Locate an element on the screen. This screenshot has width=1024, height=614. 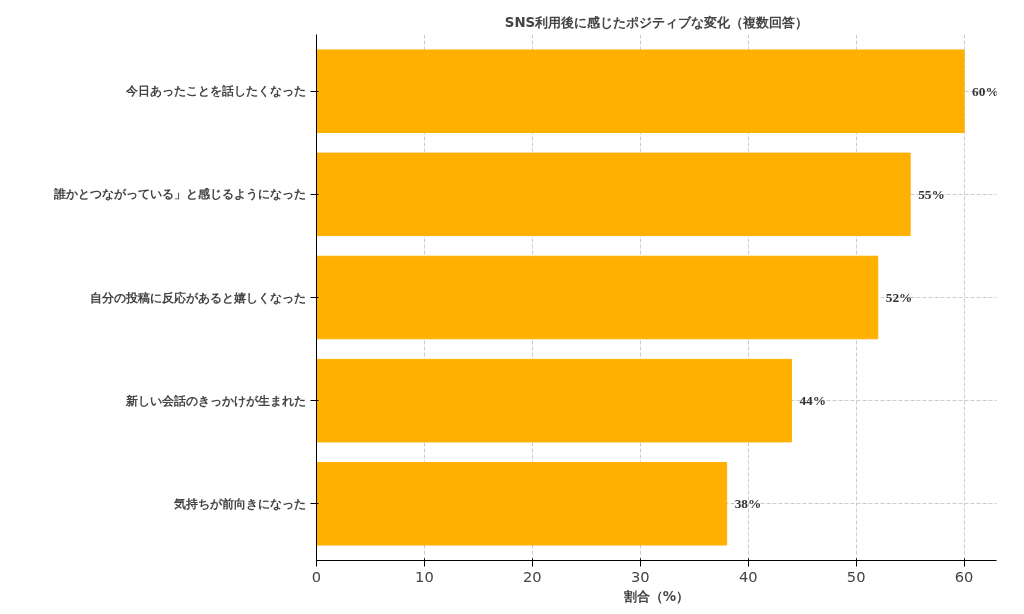
y-tick-label: 今日あったことを話したくなった is located at coordinates (215, 91).